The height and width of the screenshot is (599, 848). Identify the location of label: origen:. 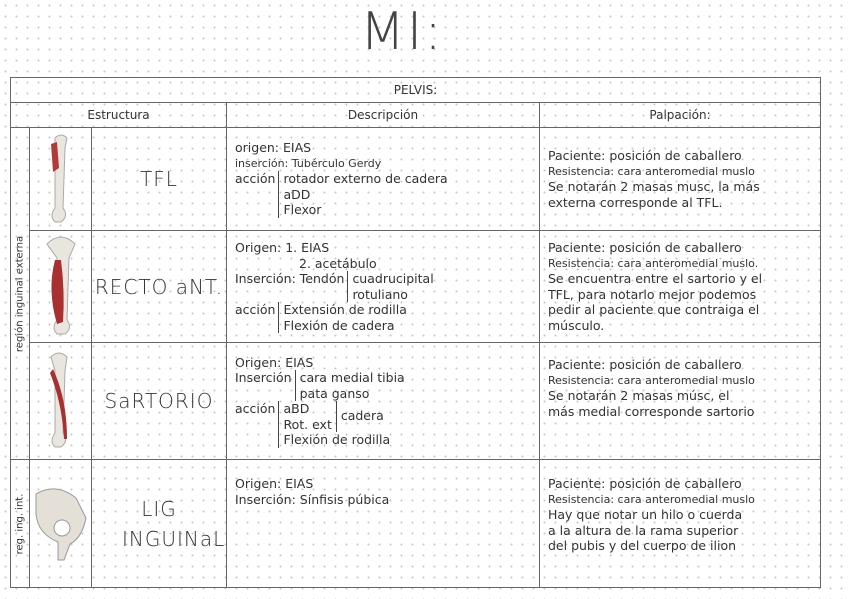
(257, 148).